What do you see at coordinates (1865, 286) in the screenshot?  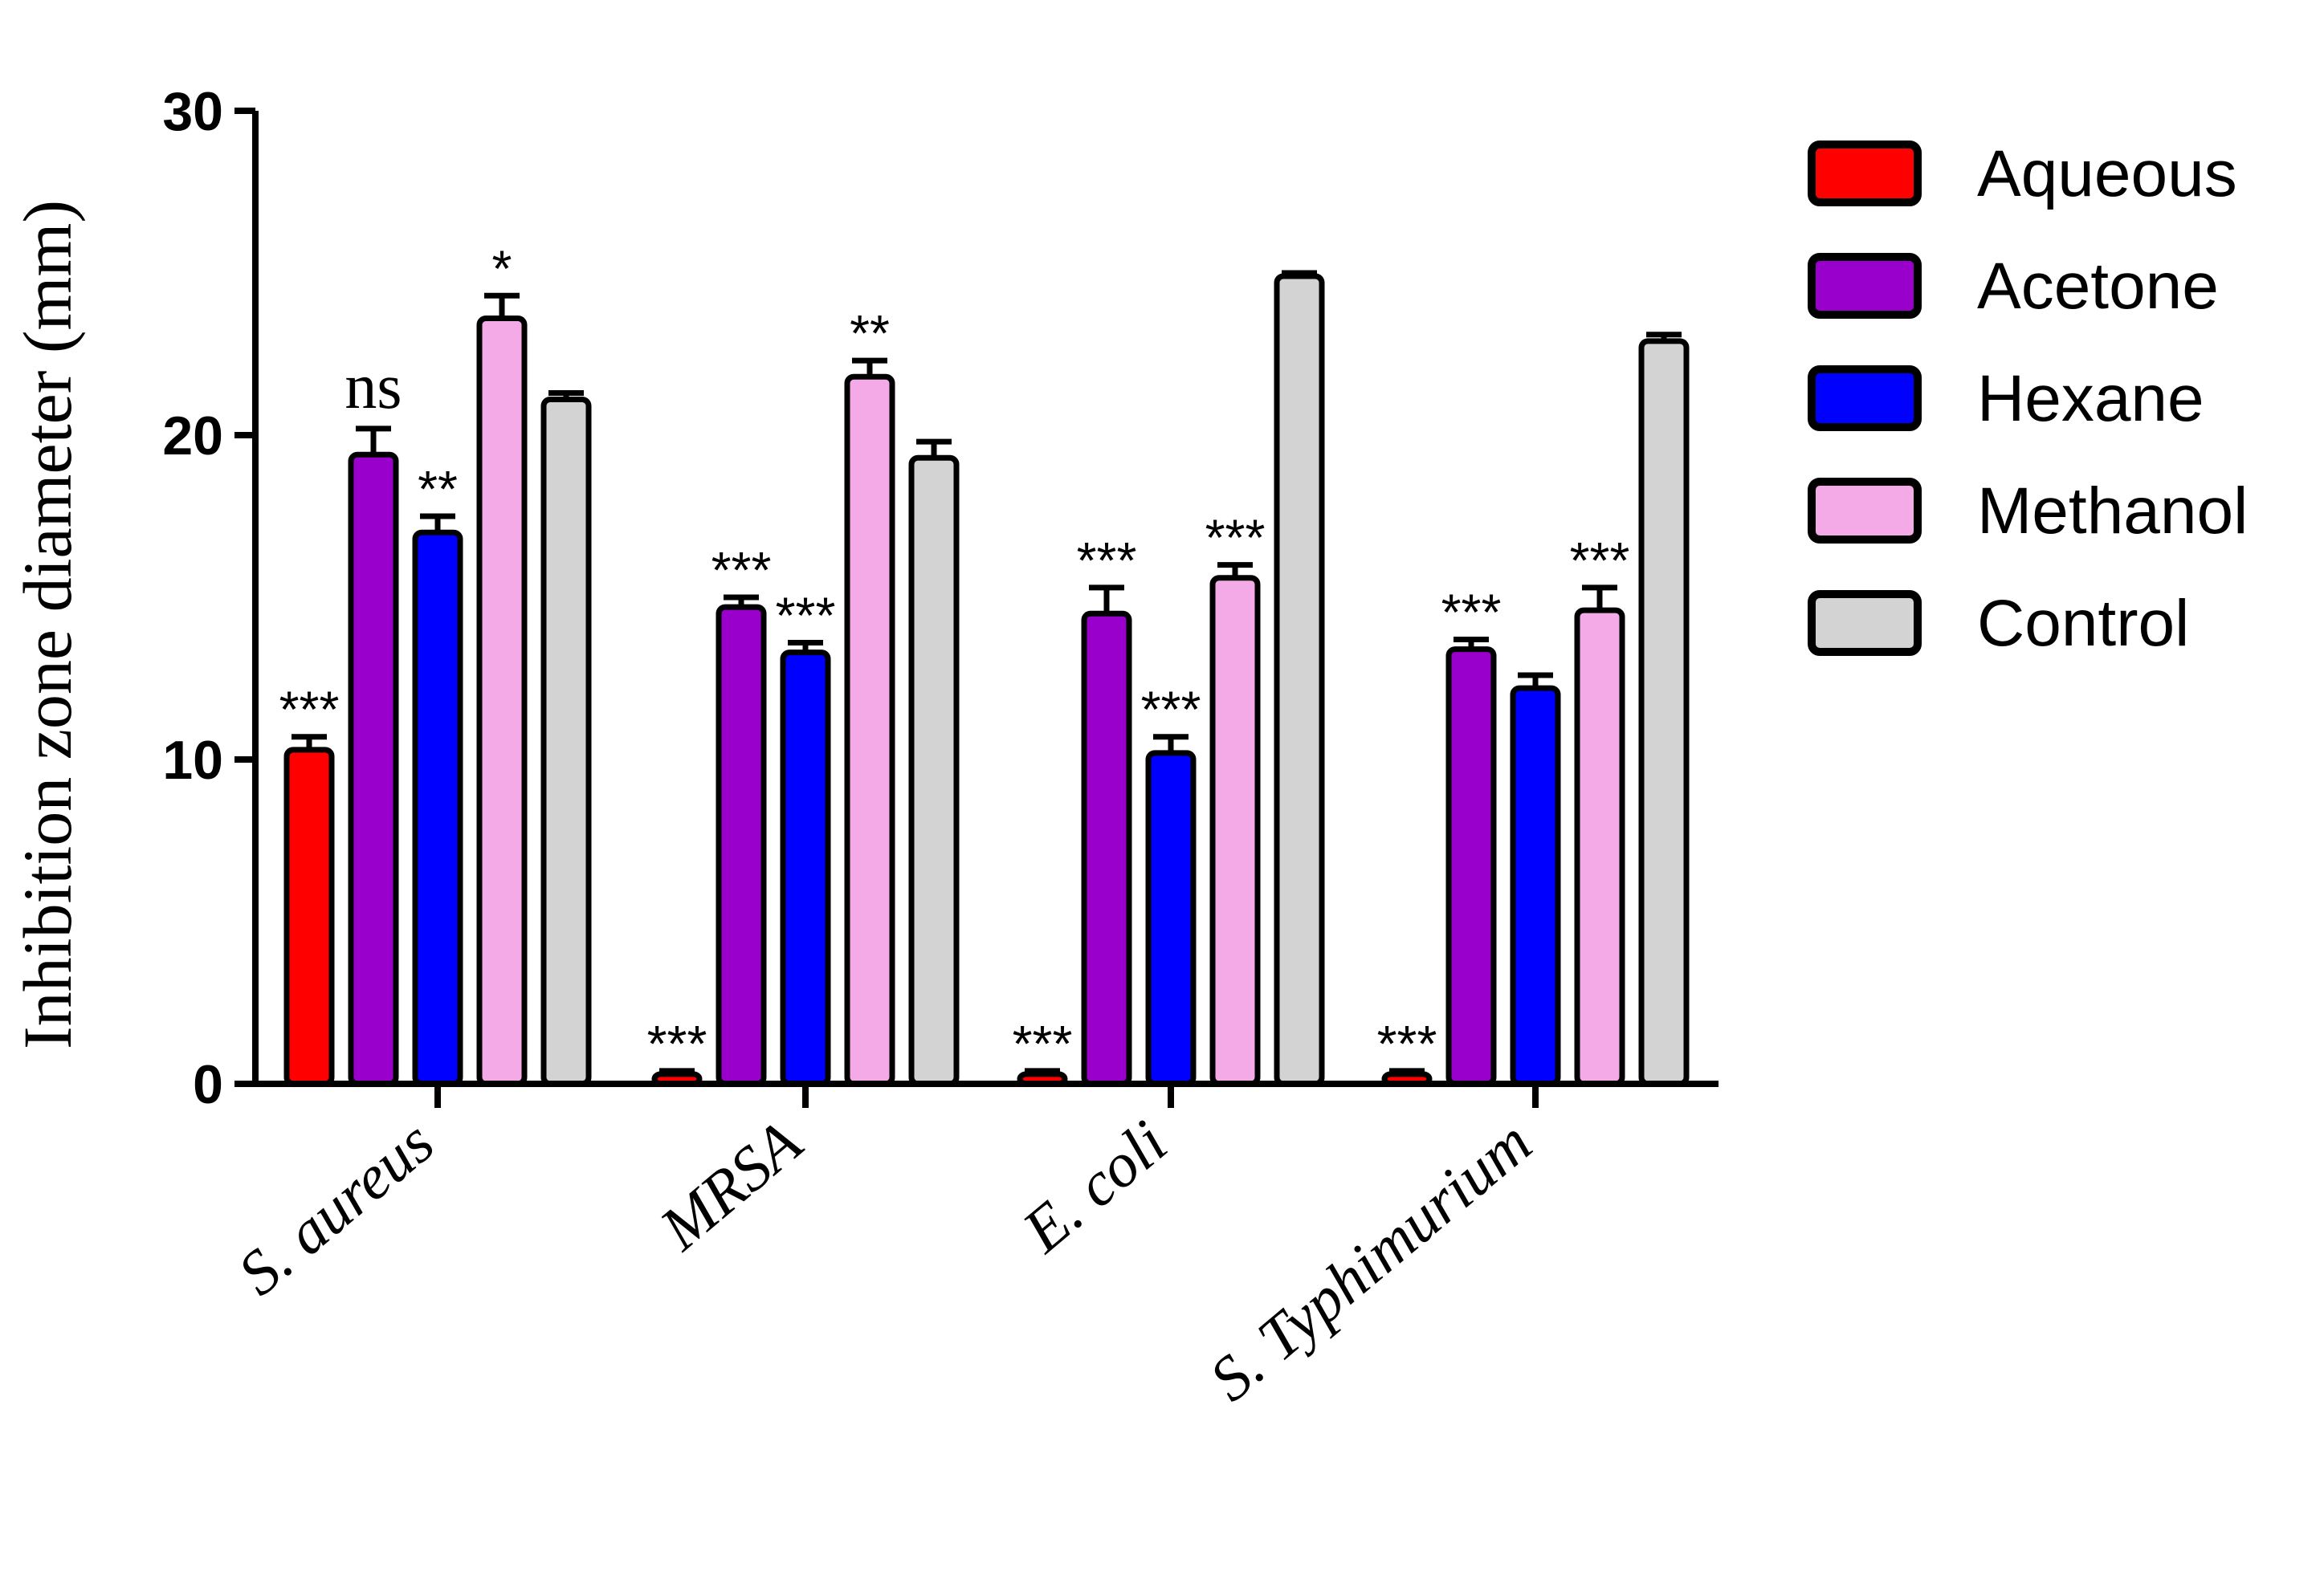 I see `legend-swatch-acetone` at bounding box center [1865, 286].